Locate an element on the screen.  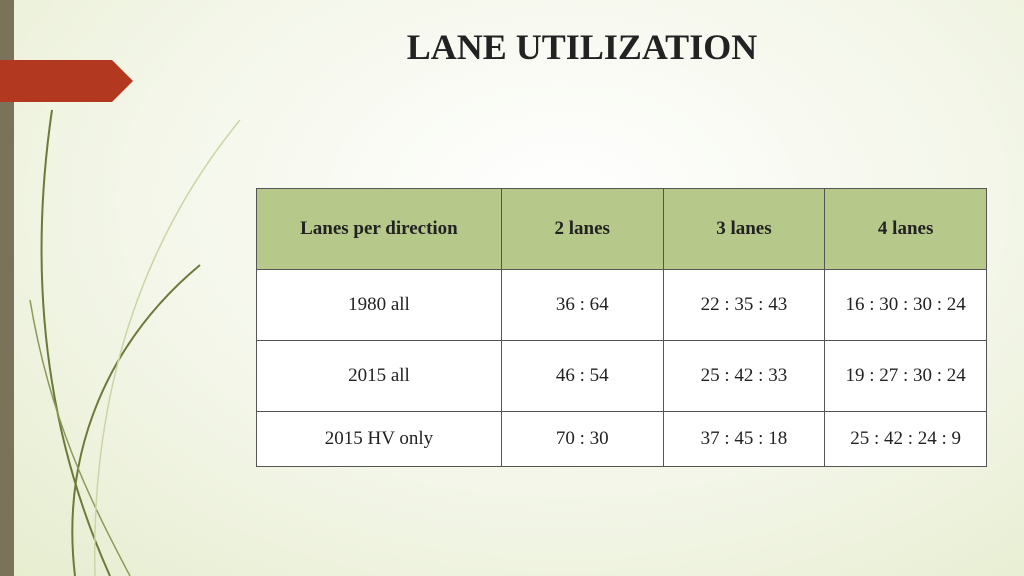
header-cell: 2 lanes is located at coordinates (582, 229).